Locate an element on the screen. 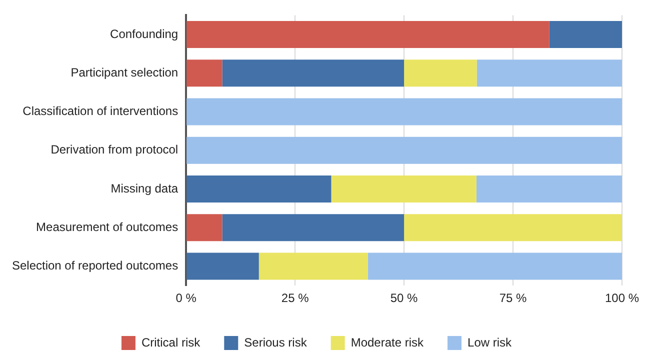  y-tick-label: Missing data is located at coordinates (144, 188).